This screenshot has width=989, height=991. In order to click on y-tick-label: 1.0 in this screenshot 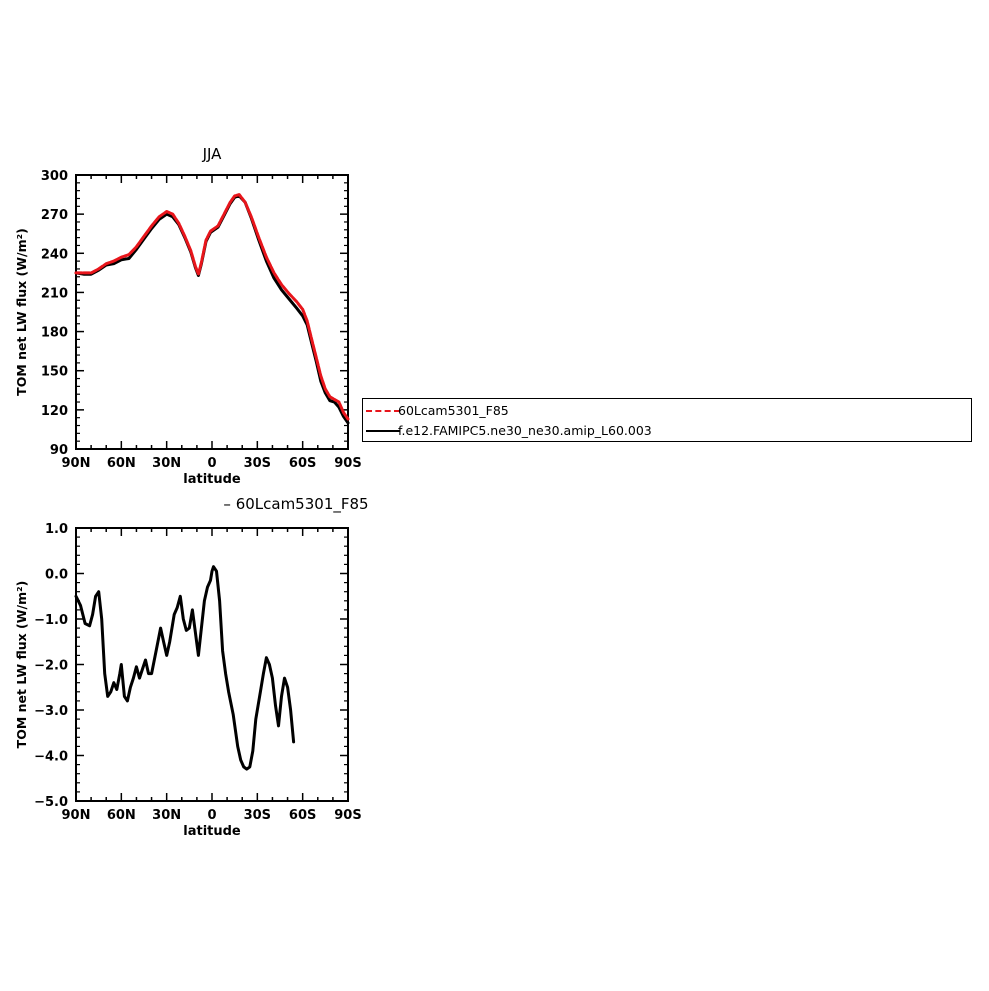, I will do `click(56, 529)`.